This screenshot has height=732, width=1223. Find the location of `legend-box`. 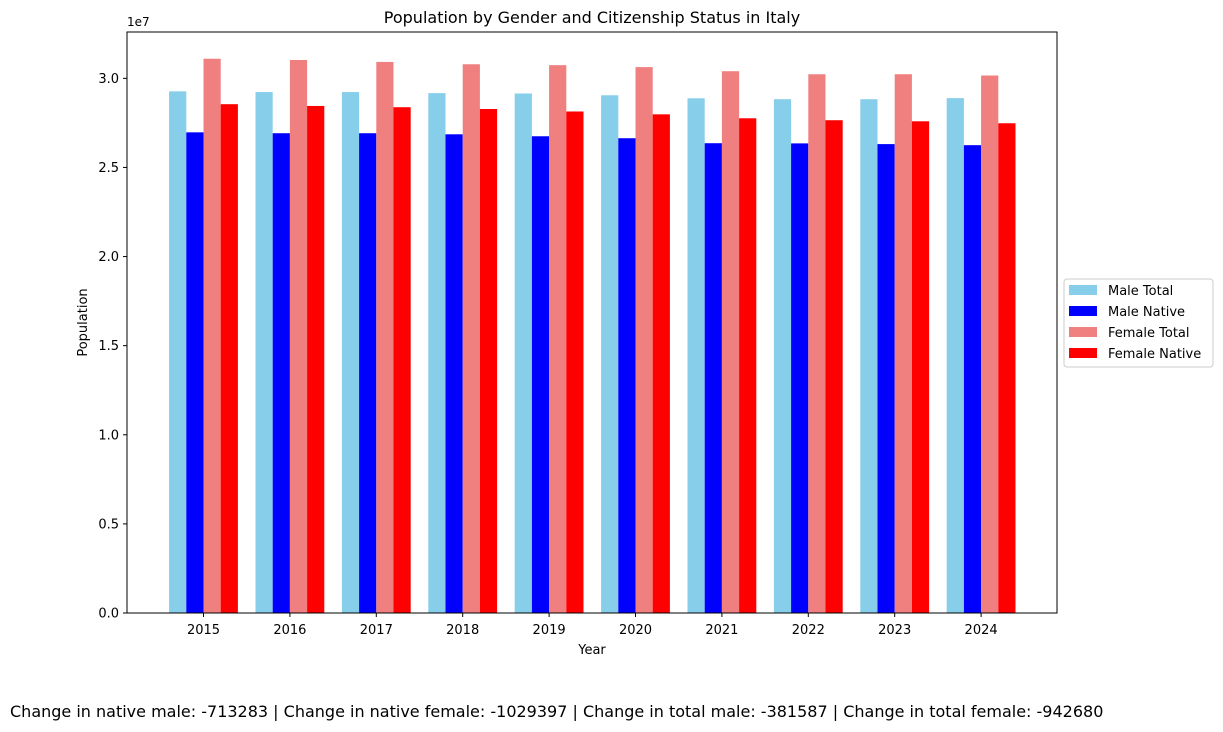

legend-box is located at coordinates (1138, 323).